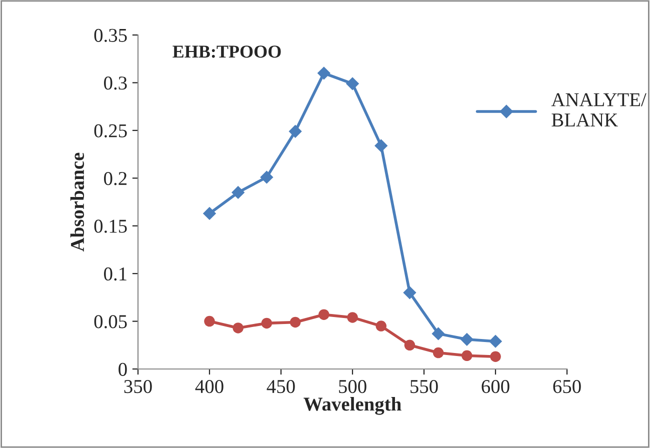 This screenshot has height=448, width=650. I want to click on x-axis-title: Wavelength, so click(353, 406).